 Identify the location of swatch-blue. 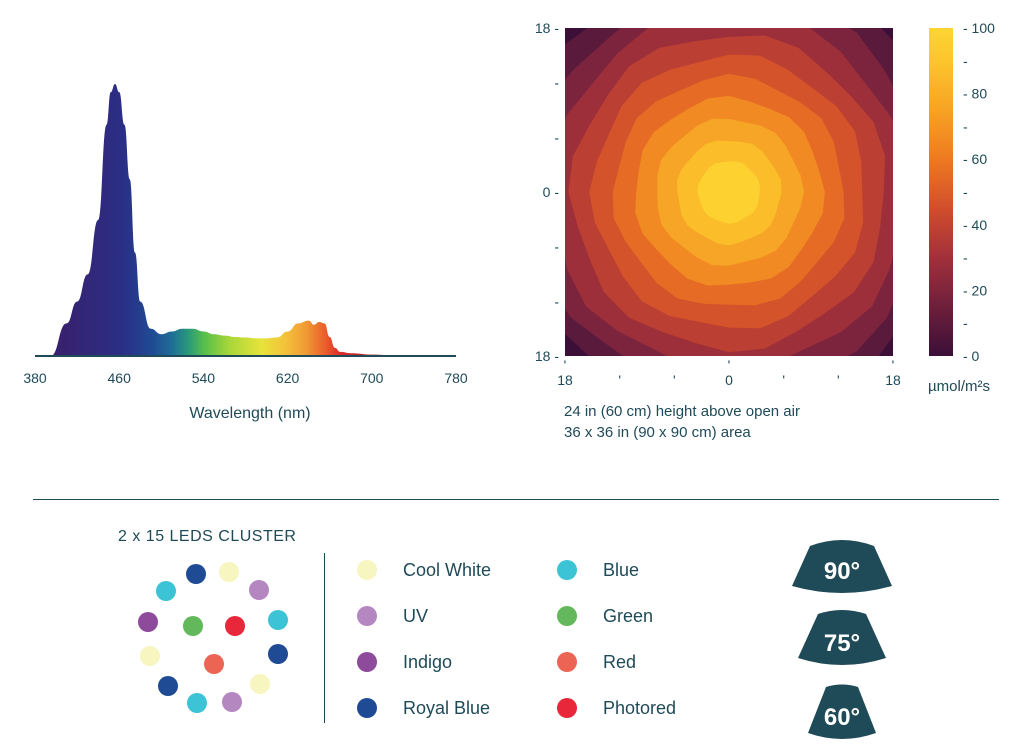
(567, 570).